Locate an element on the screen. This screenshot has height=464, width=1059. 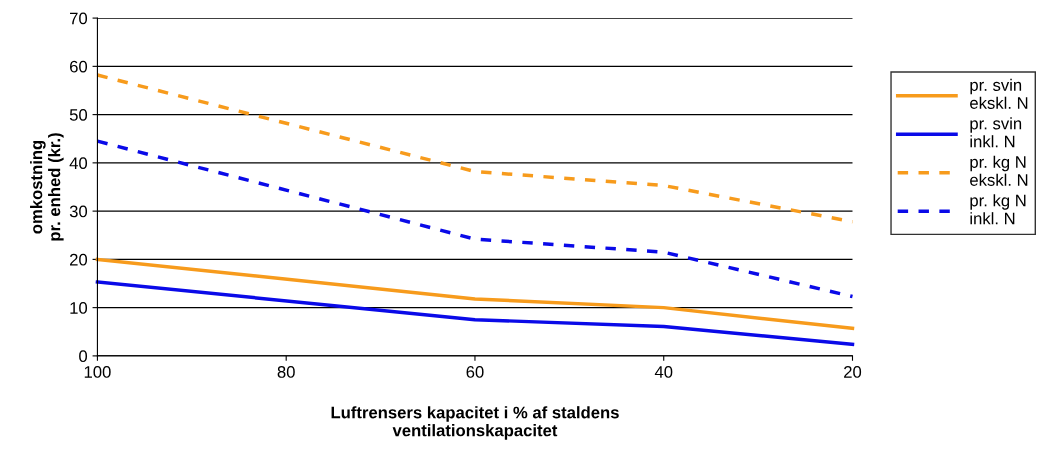
x-tick-label: 40 is located at coordinates (663, 372).